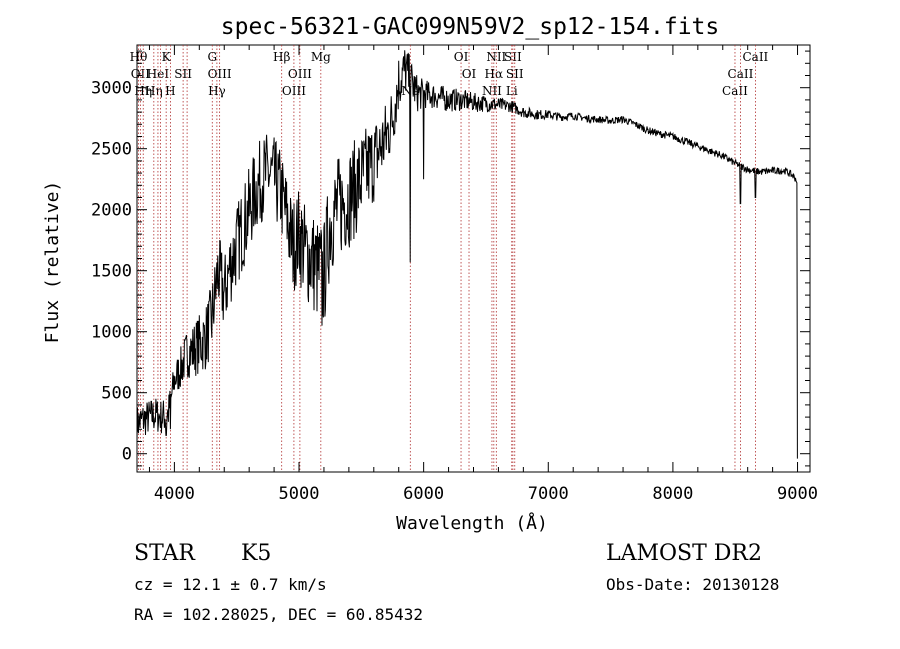 The width and height of the screenshot is (900, 649). I want to click on y-tick-label-2: 1000, so click(111, 333).